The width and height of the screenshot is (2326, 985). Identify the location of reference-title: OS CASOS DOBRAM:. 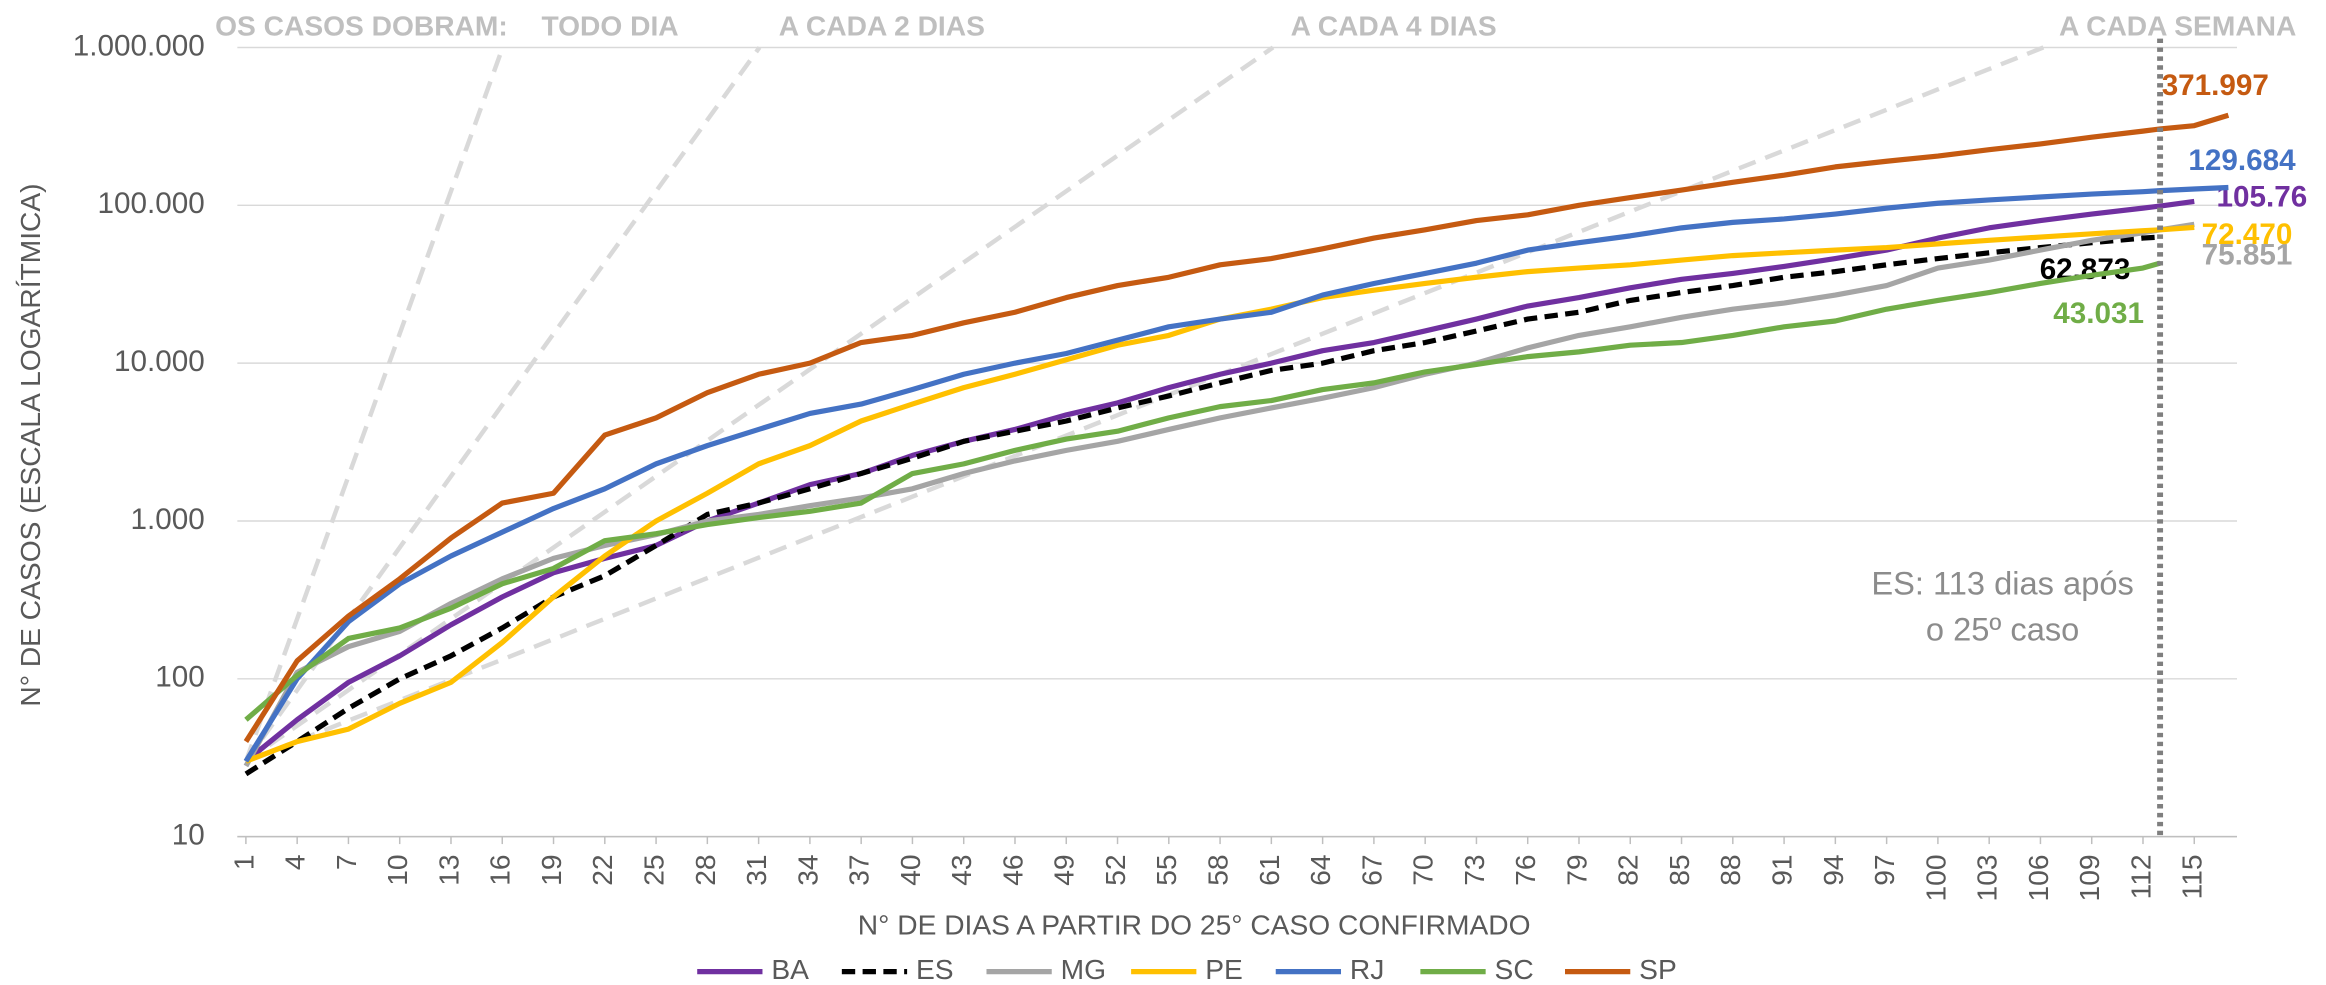
(361, 26).